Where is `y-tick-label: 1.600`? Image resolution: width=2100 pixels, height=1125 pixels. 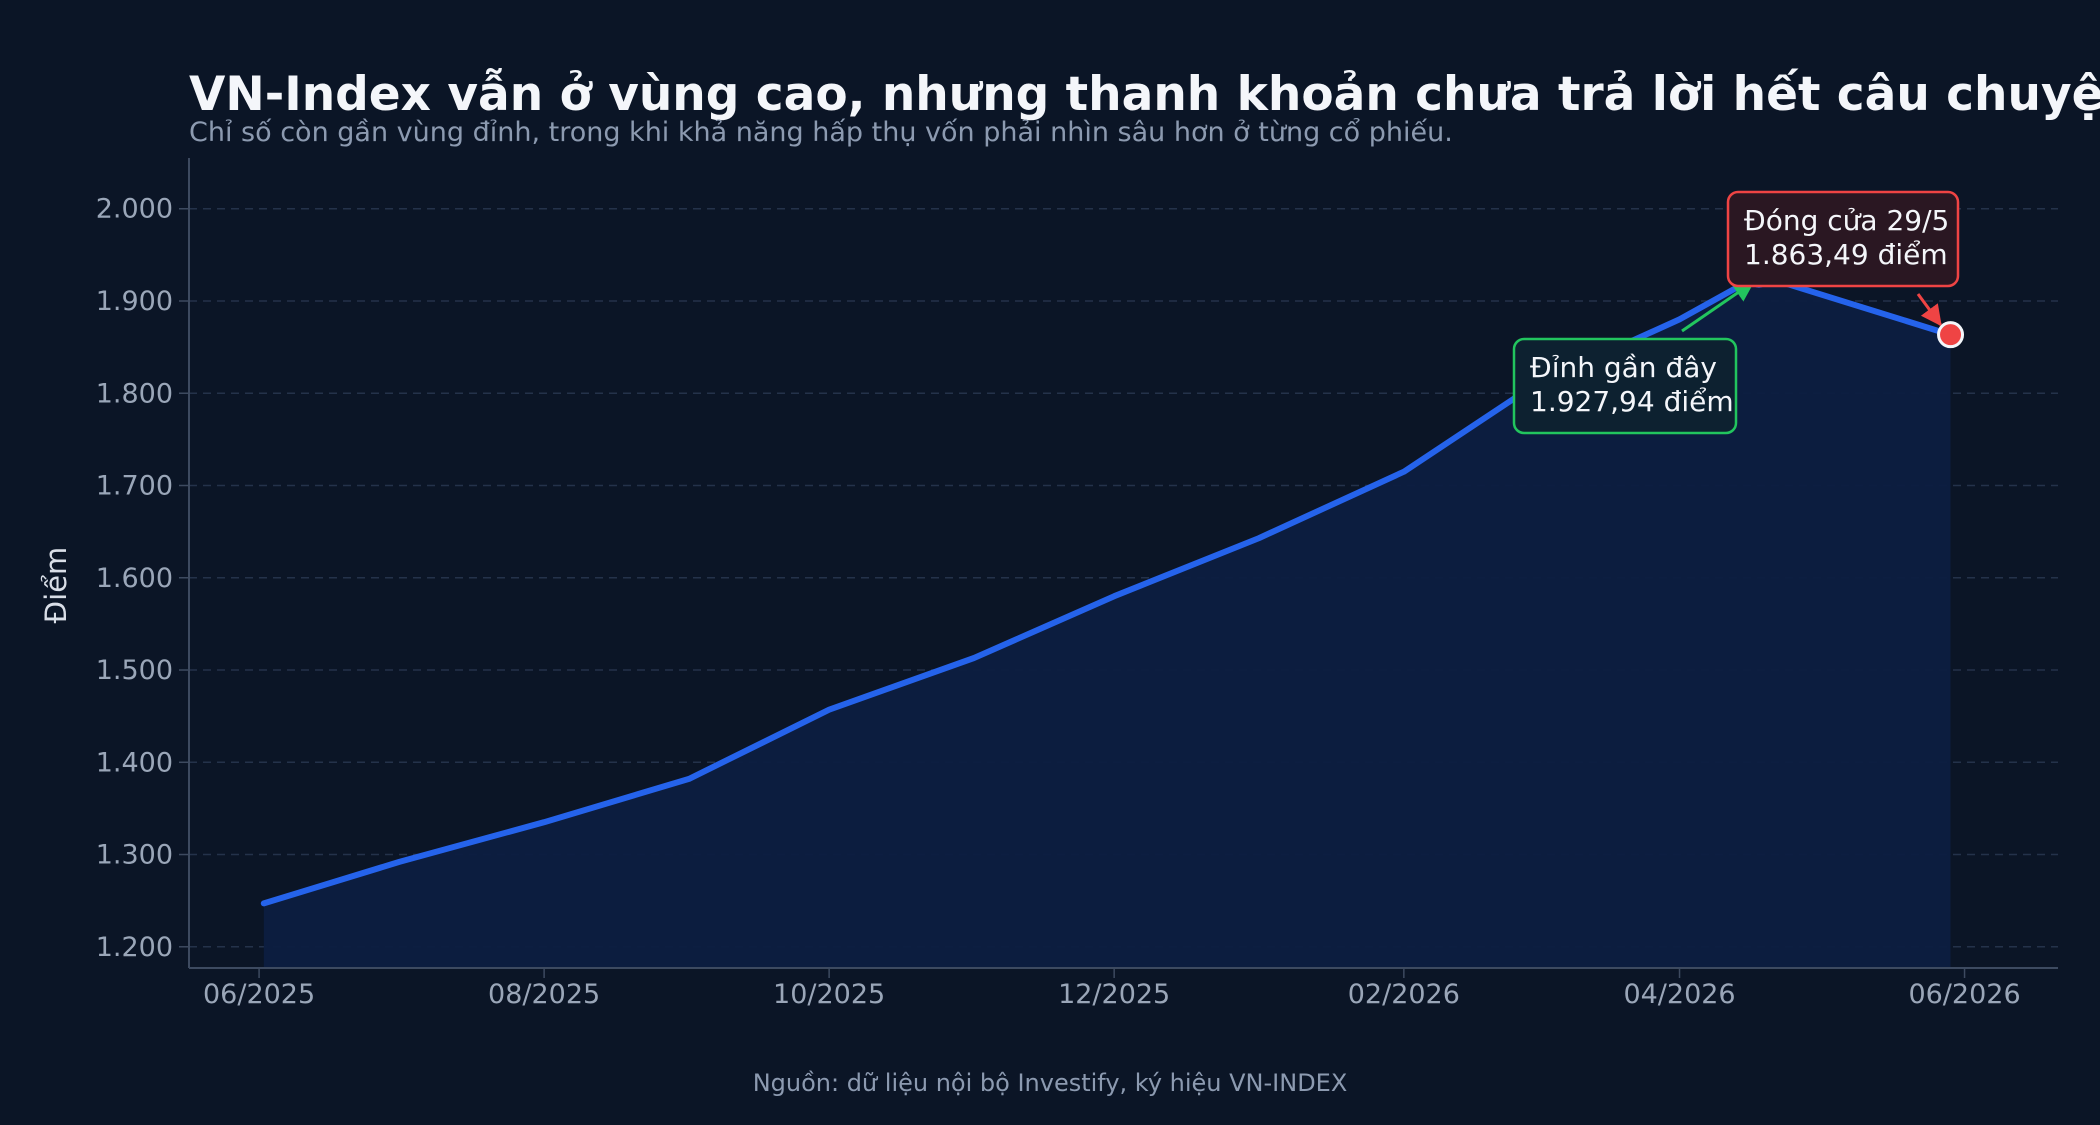 y-tick-label: 1.600 is located at coordinates (134, 578).